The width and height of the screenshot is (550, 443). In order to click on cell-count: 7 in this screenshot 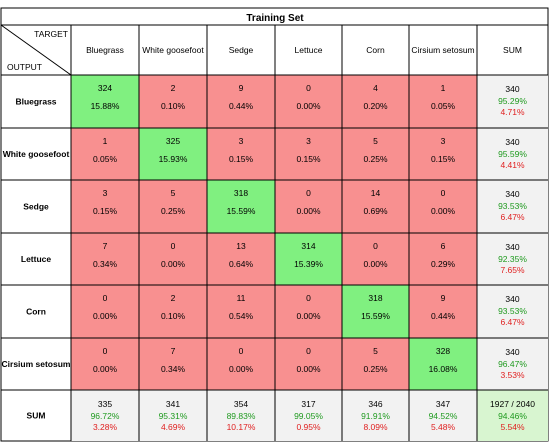, I will do `click(105, 246)`.